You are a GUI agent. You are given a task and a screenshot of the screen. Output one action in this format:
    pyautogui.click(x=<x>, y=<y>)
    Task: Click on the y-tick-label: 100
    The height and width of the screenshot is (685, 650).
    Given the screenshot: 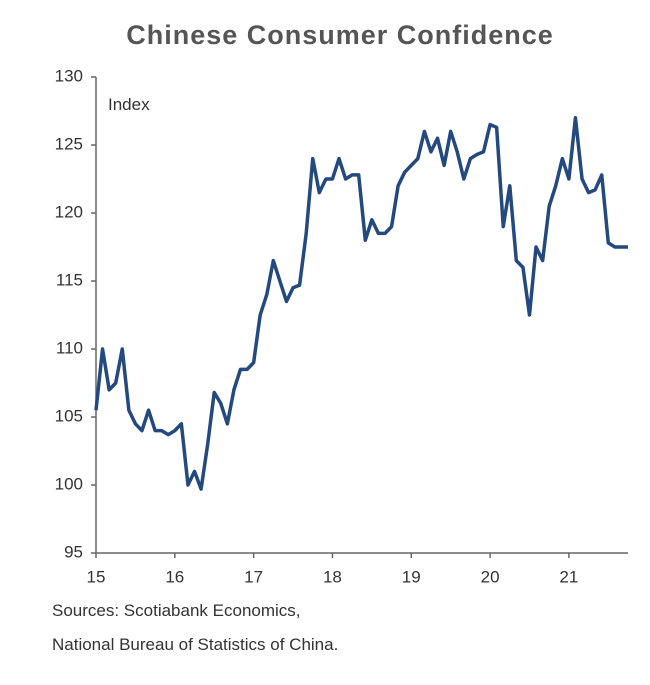 What is the action you would take?
    pyautogui.click(x=69, y=483)
    